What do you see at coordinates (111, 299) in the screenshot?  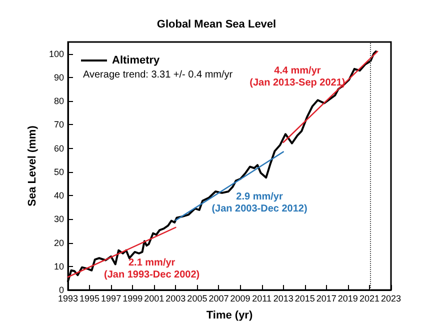 I see `x-tick-label: 1997` at bounding box center [111, 299].